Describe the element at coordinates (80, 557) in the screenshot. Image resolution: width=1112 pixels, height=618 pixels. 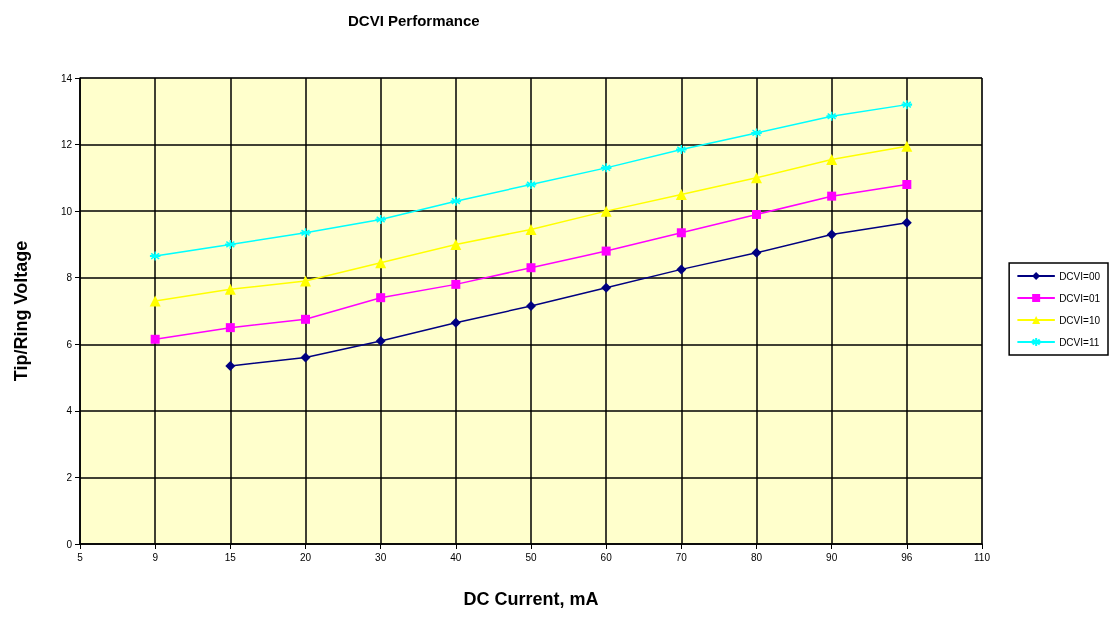
I see `x-tick-label: 5` at that location.